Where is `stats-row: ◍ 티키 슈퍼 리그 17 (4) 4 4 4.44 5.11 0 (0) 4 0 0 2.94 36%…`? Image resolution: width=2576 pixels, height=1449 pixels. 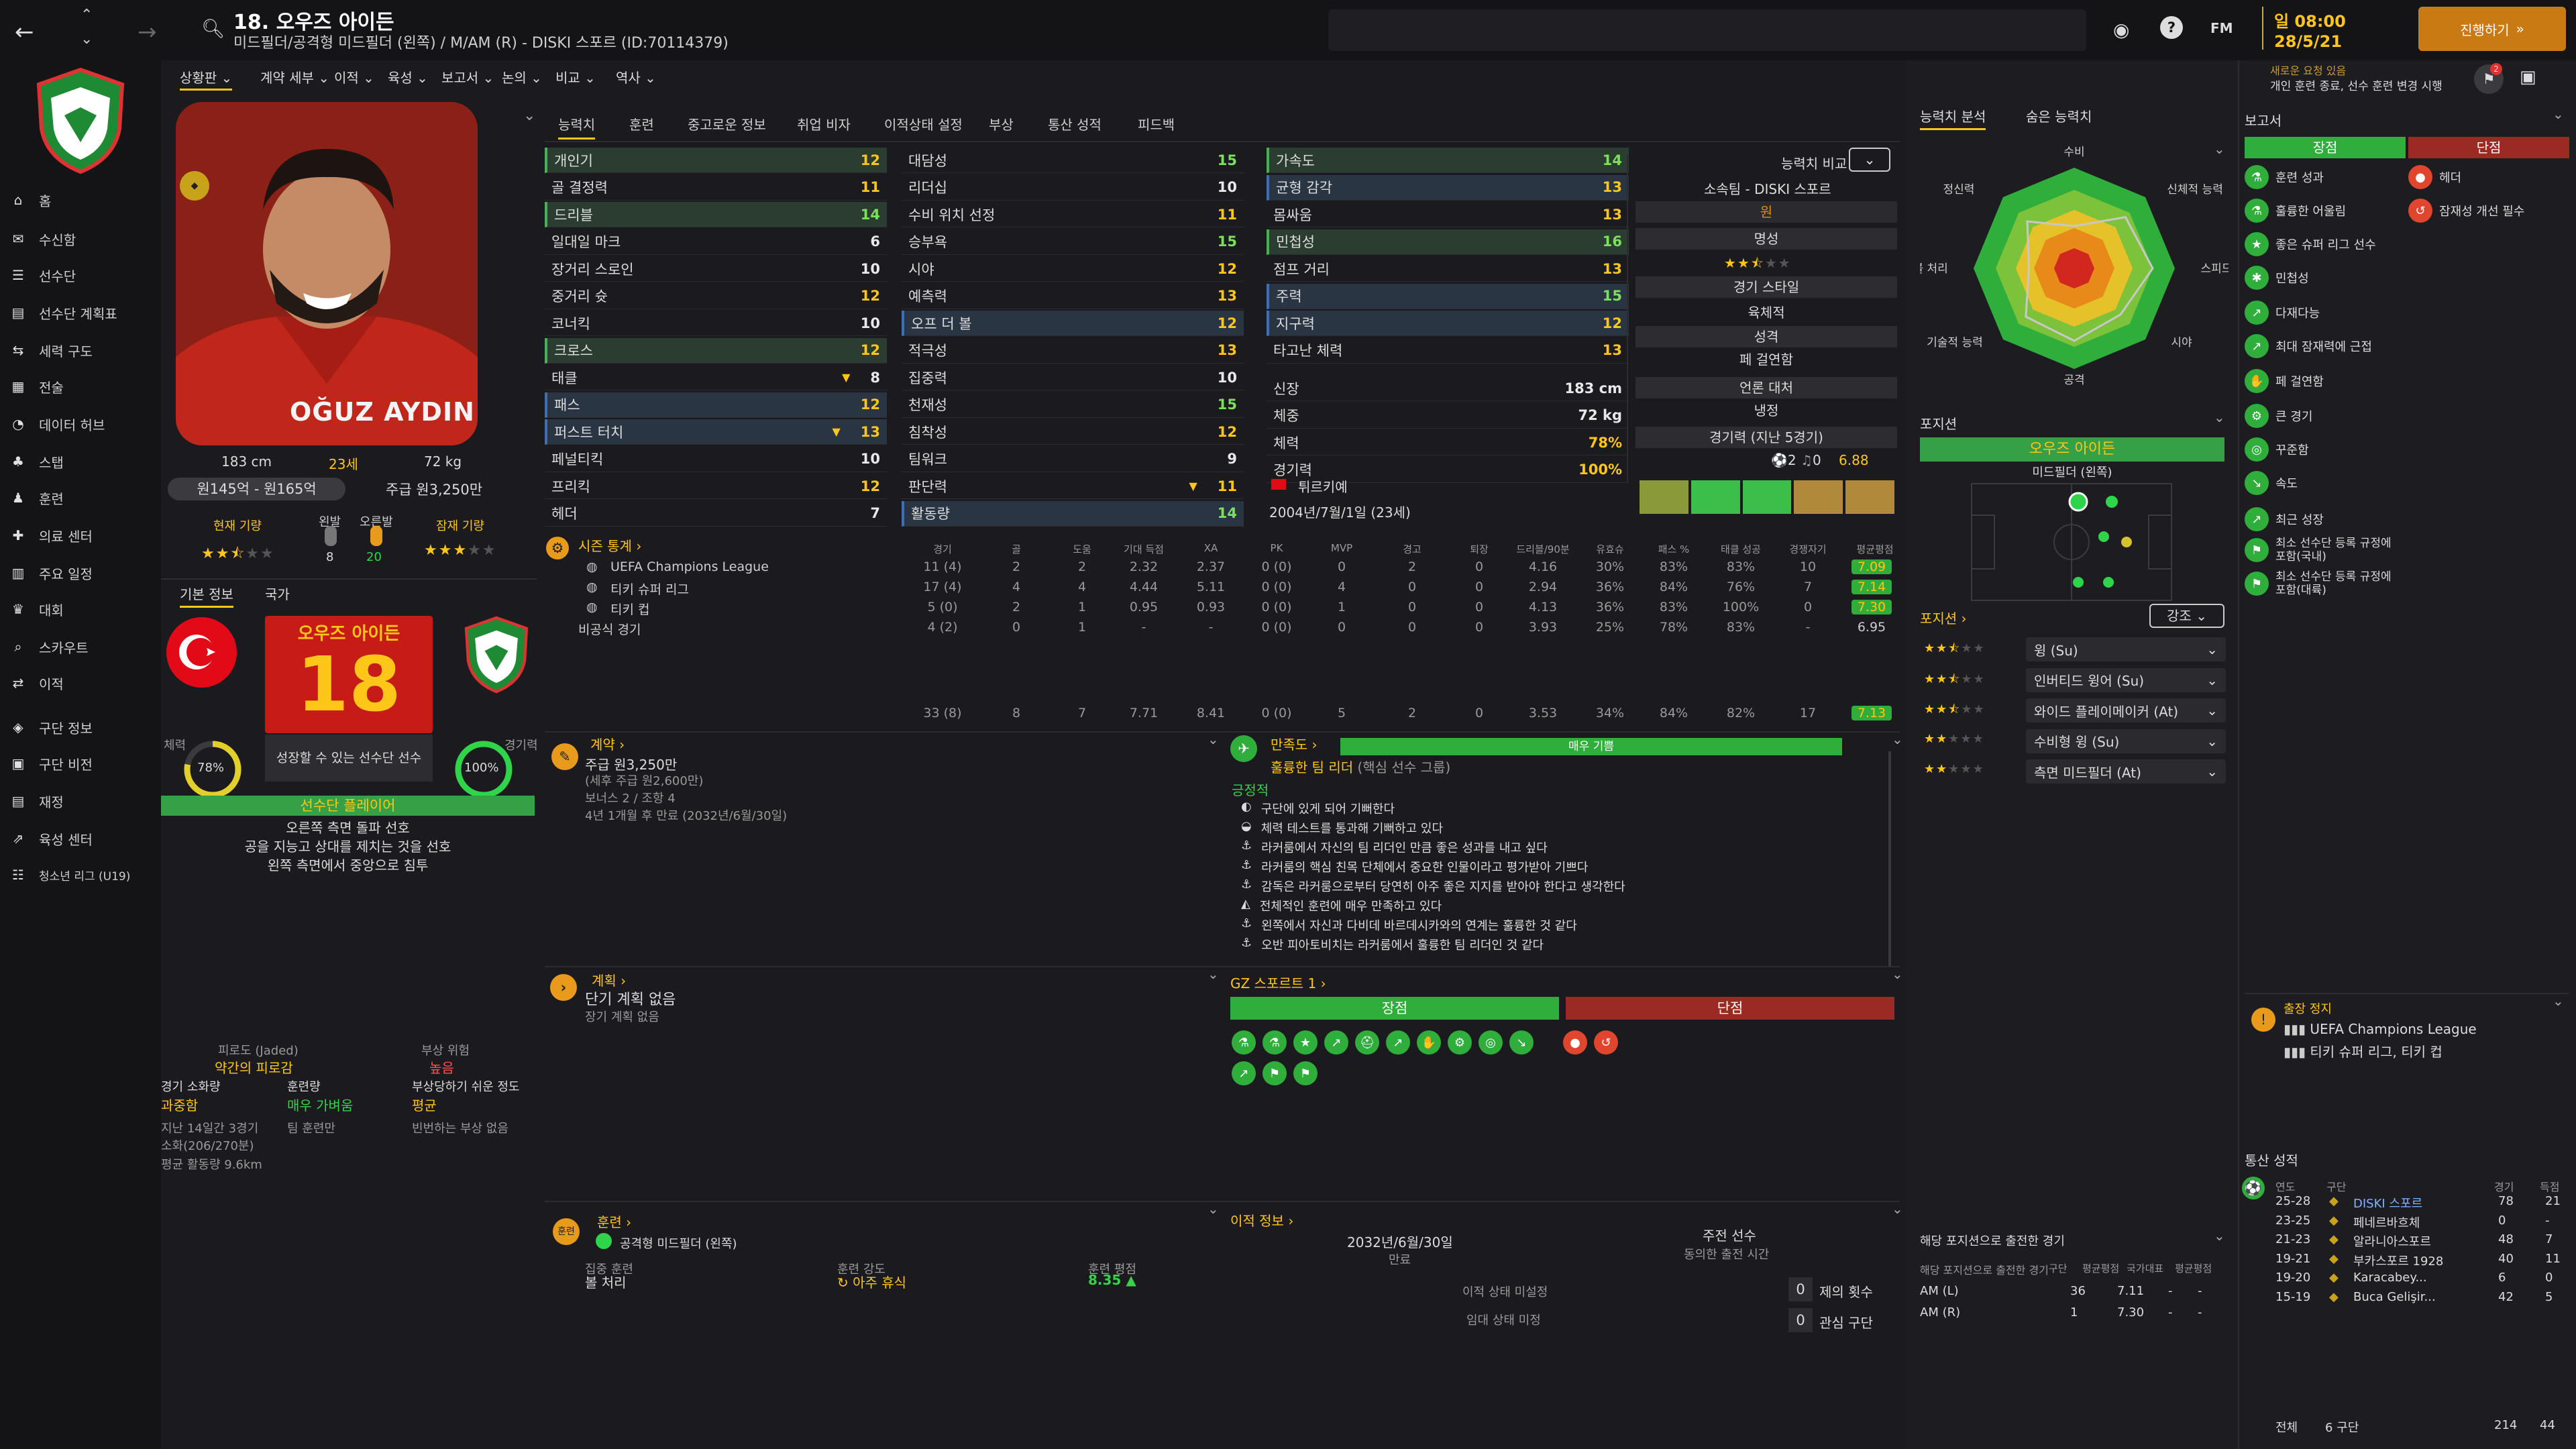
stats-row: ◍ 티키 슈퍼 리그 17 (4) 4 4 4.44 5.11 0 (0) 4 0 0 2.94 36%… is located at coordinates (1241, 590).